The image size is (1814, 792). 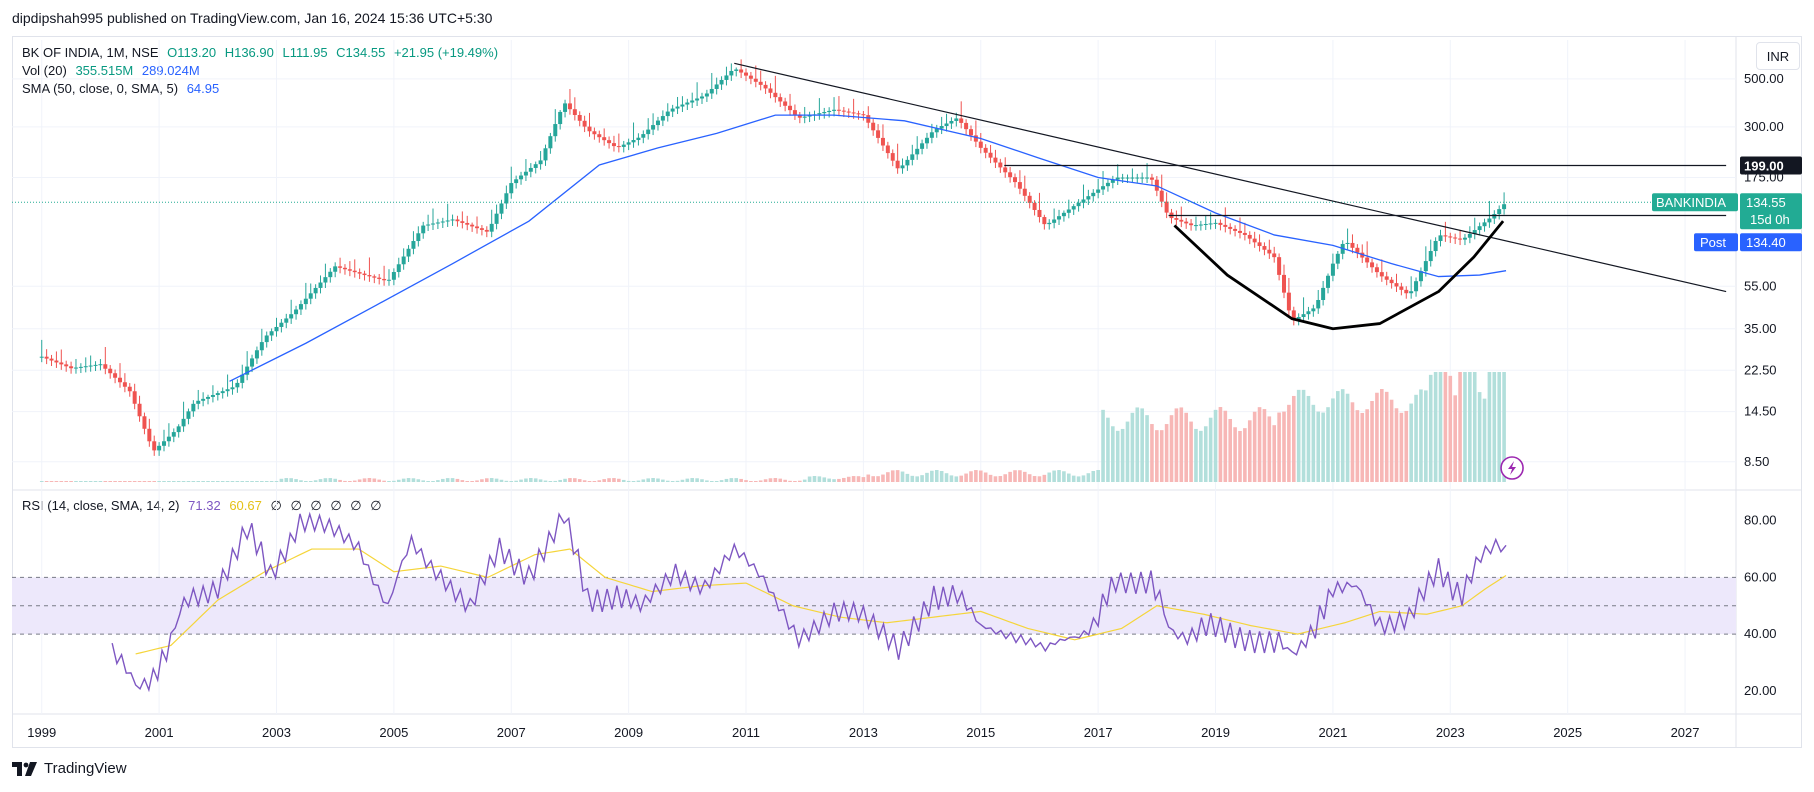 I want to click on rsi-label: RSI (14, close, SMA, 14, 2), so click(x=101, y=505).